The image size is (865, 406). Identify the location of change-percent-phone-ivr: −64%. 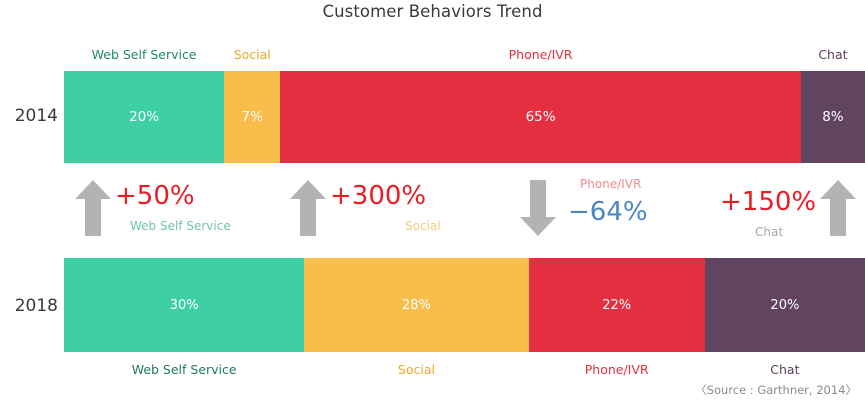
(608, 212).